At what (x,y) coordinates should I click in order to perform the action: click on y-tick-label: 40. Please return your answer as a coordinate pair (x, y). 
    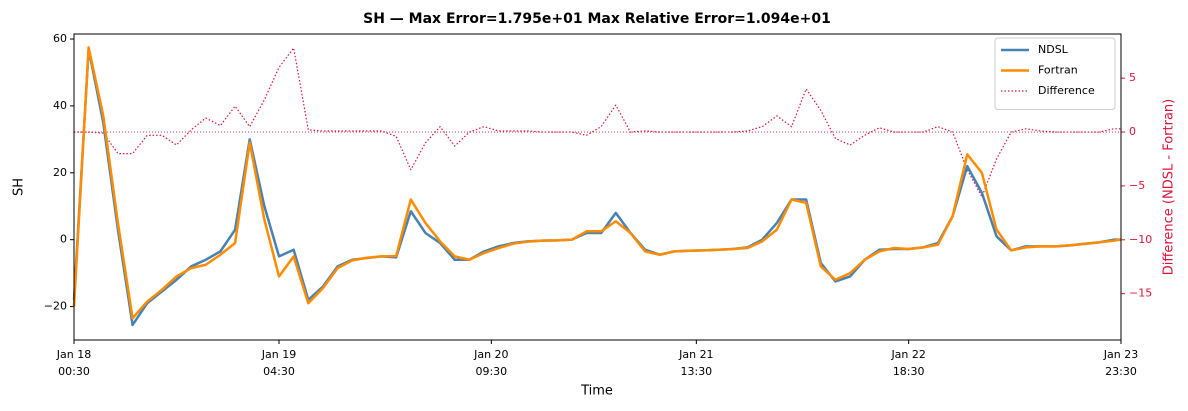
    Looking at the image, I should click on (60, 105).